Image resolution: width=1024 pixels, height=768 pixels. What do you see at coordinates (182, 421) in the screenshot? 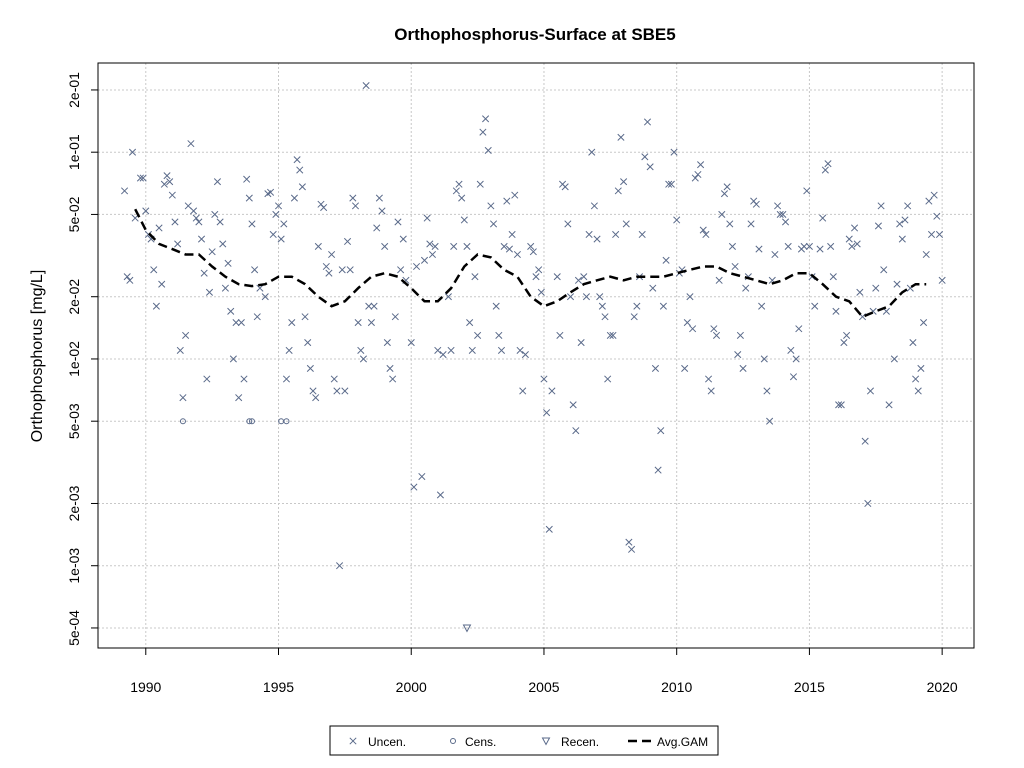
I see `censored-point` at bounding box center [182, 421].